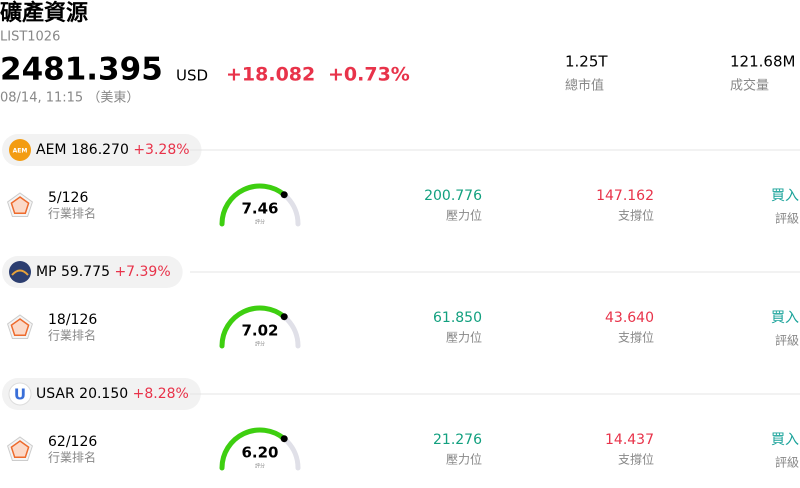 The width and height of the screenshot is (800, 488). I want to click on stock-price: 186.270, so click(100, 150).